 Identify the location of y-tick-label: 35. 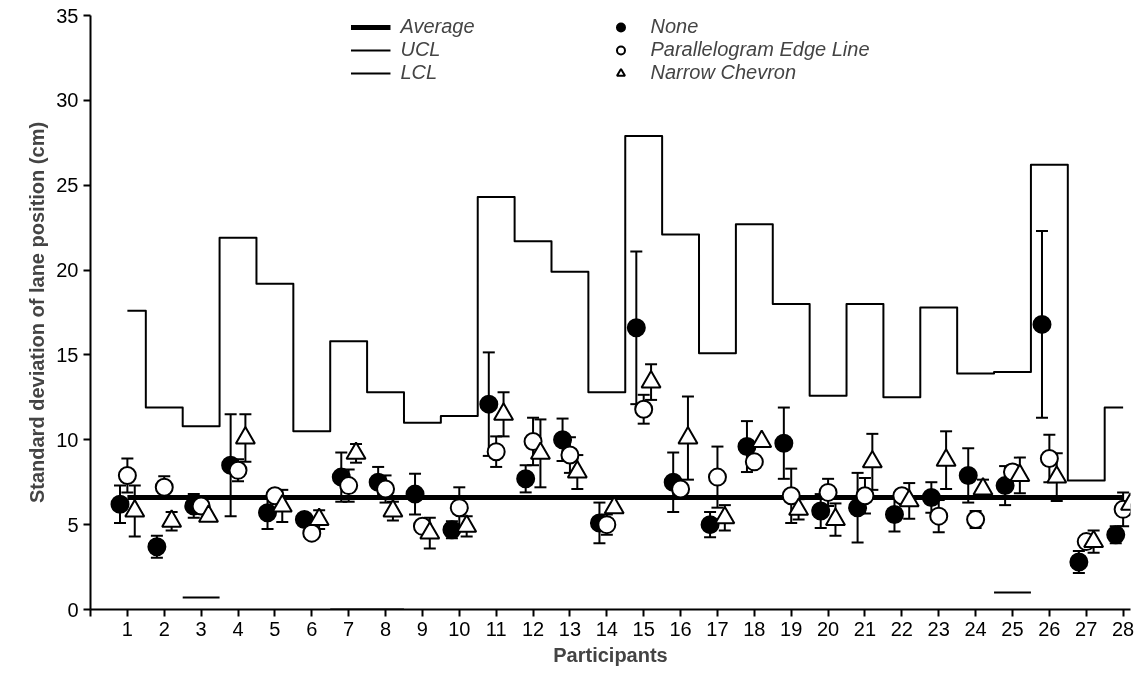
(67, 15).